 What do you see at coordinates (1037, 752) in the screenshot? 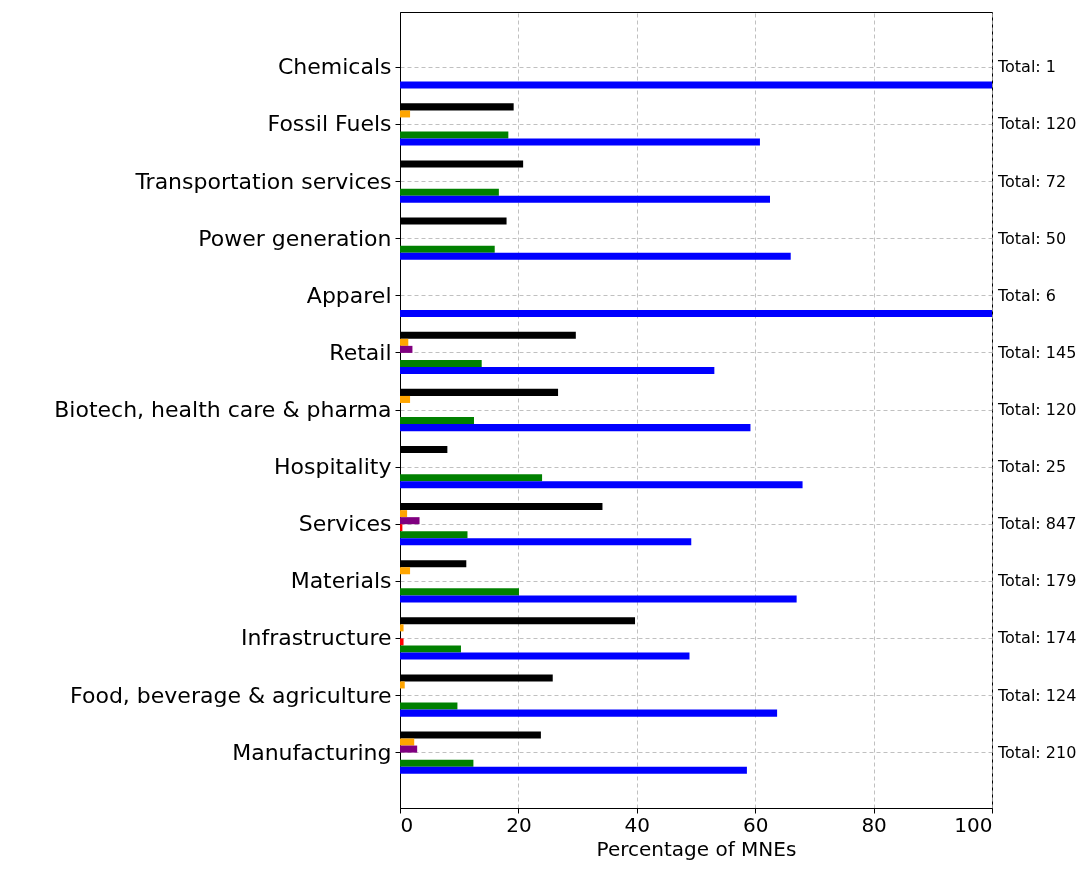
I see `text: Total: 210` at bounding box center [1037, 752].